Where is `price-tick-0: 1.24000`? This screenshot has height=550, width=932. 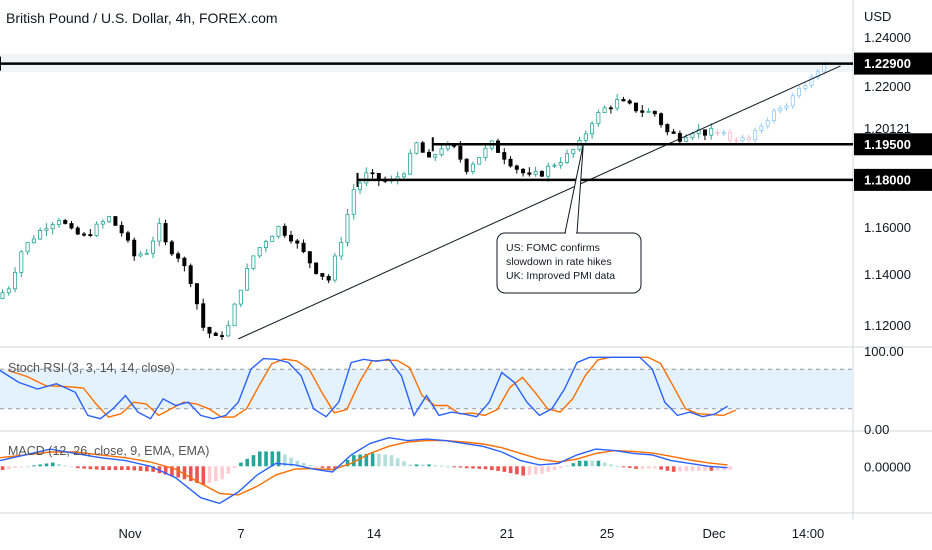
price-tick-0: 1.24000 is located at coordinates (887, 37).